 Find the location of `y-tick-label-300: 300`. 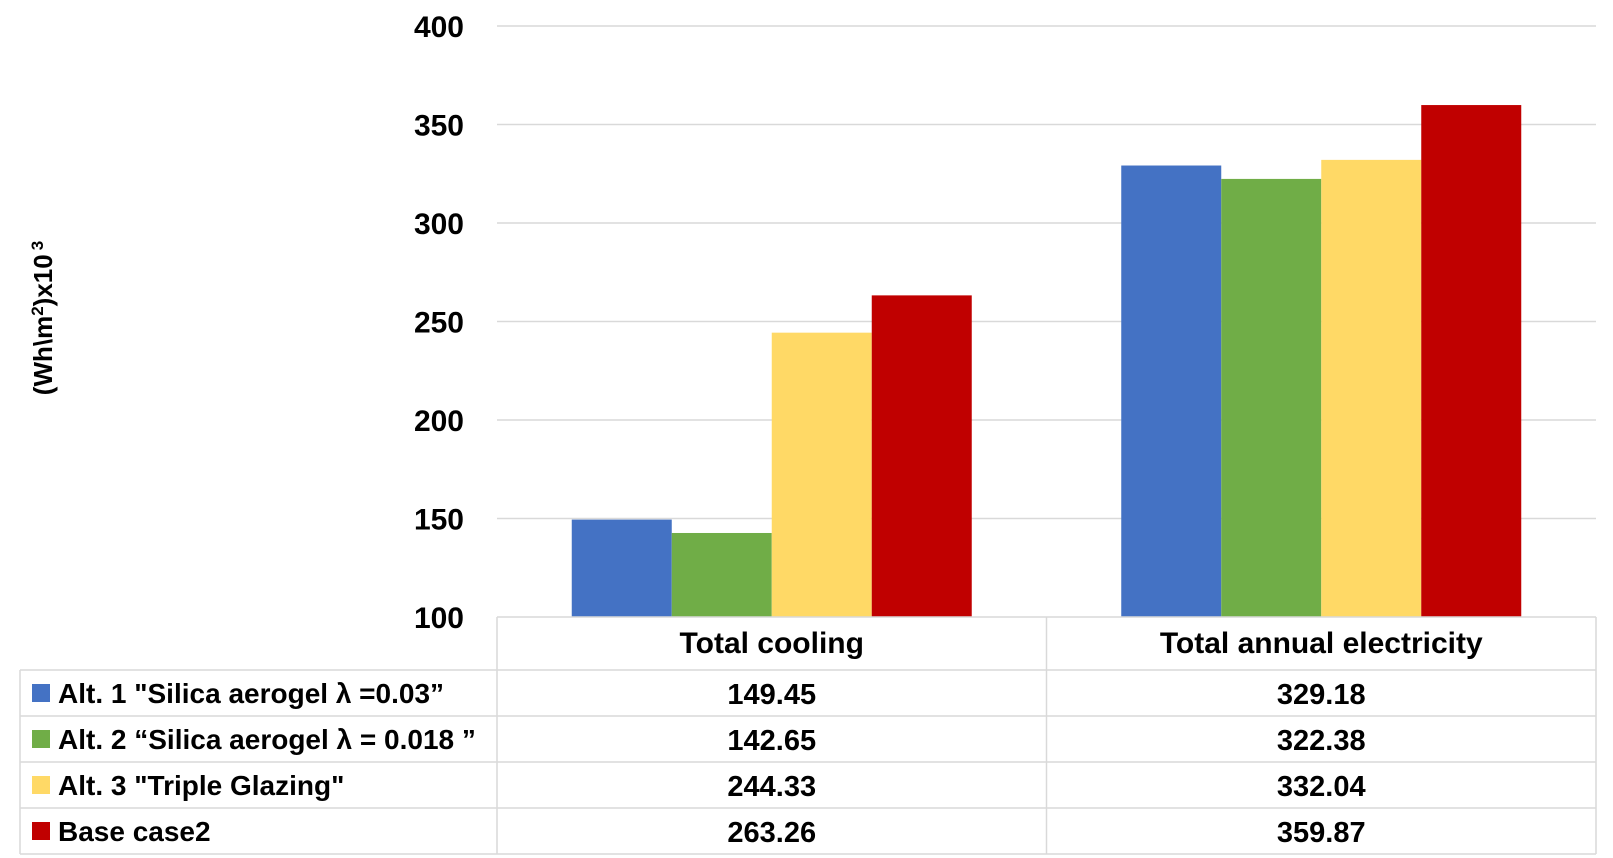

y-tick-label-300: 300 is located at coordinates (439, 224).